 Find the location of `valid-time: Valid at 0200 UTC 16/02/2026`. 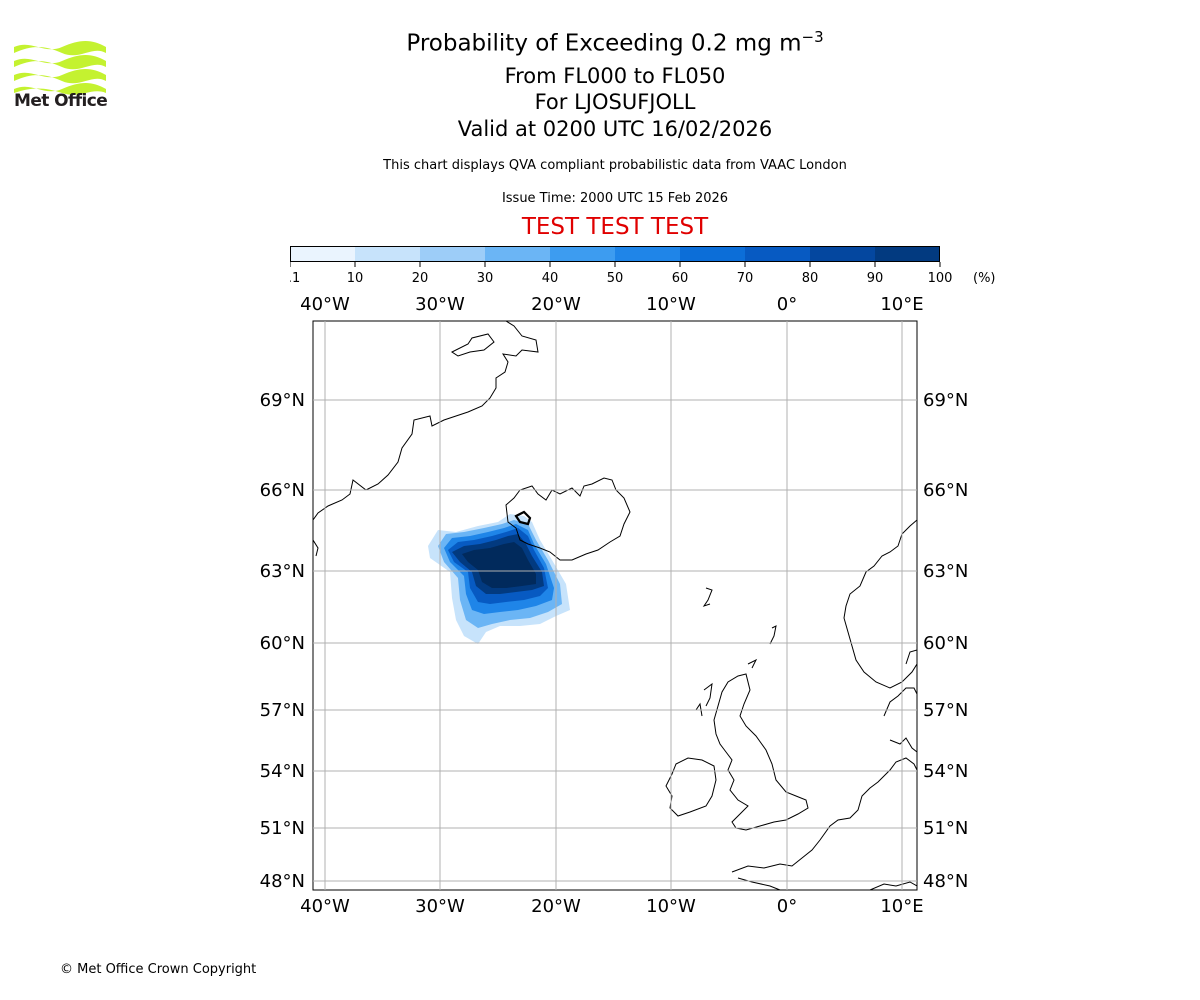

valid-time: Valid at 0200 UTC 16/02/2026 is located at coordinates (615, 129).